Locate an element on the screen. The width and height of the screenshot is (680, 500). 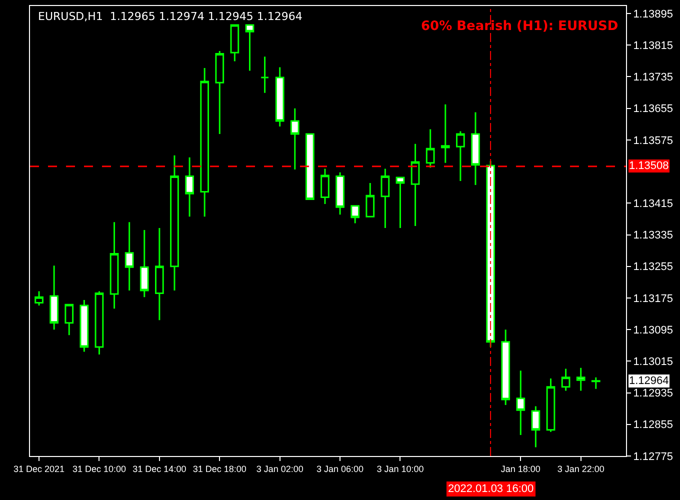
y-tick-label: 1.13735 is located at coordinates (653, 78).